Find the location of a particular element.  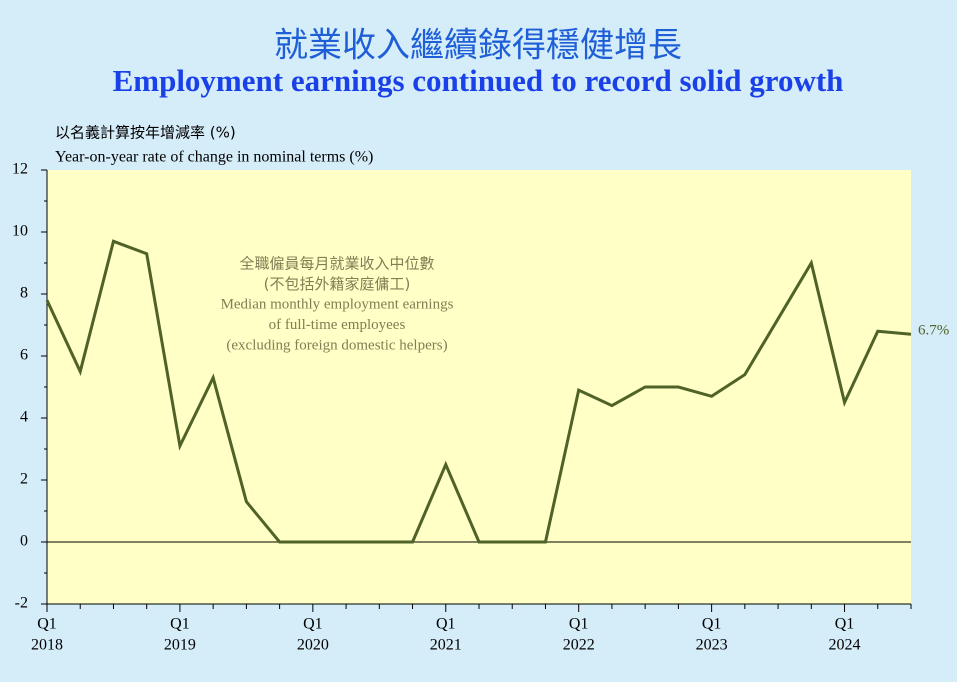

y-tick-label: 0 is located at coordinates (24, 541).